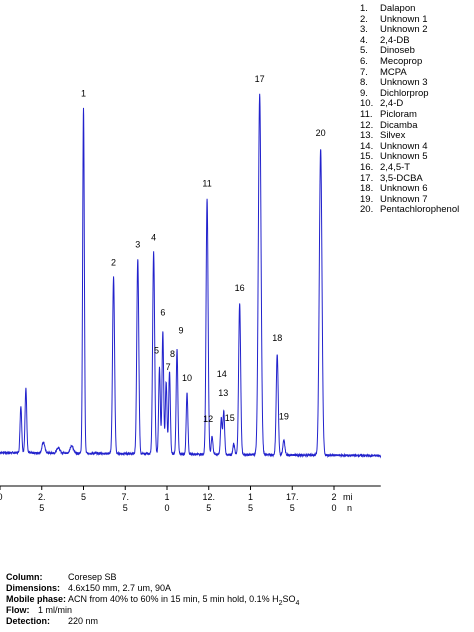 The width and height of the screenshot is (474, 632). What do you see at coordinates (393, 72) in the screenshot?
I see `legend-compound: MCPA` at bounding box center [393, 72].